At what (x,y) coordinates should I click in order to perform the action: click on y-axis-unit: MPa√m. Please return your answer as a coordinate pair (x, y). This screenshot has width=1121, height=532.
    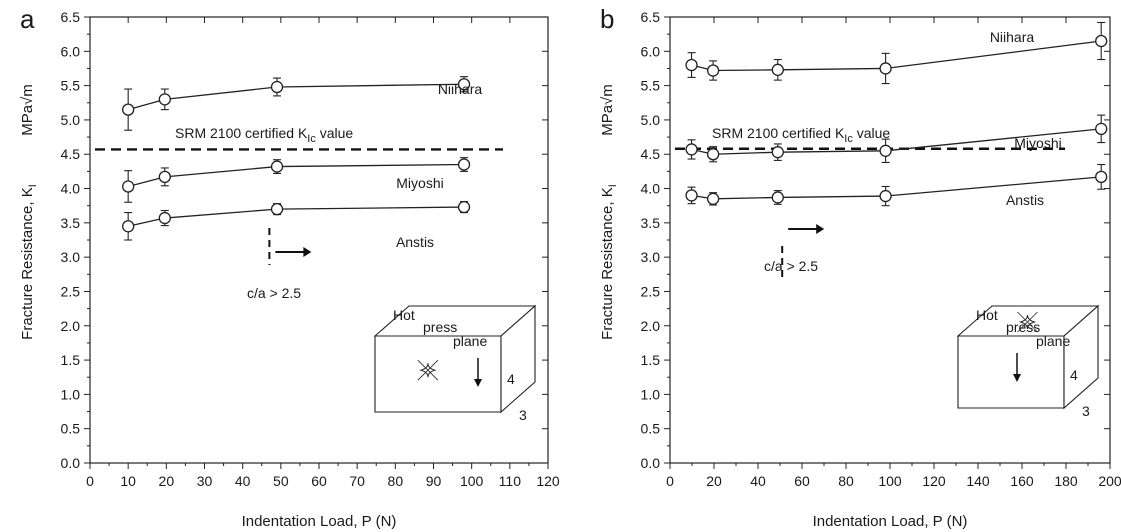
    Looking at the image, I should click on (607, 110).